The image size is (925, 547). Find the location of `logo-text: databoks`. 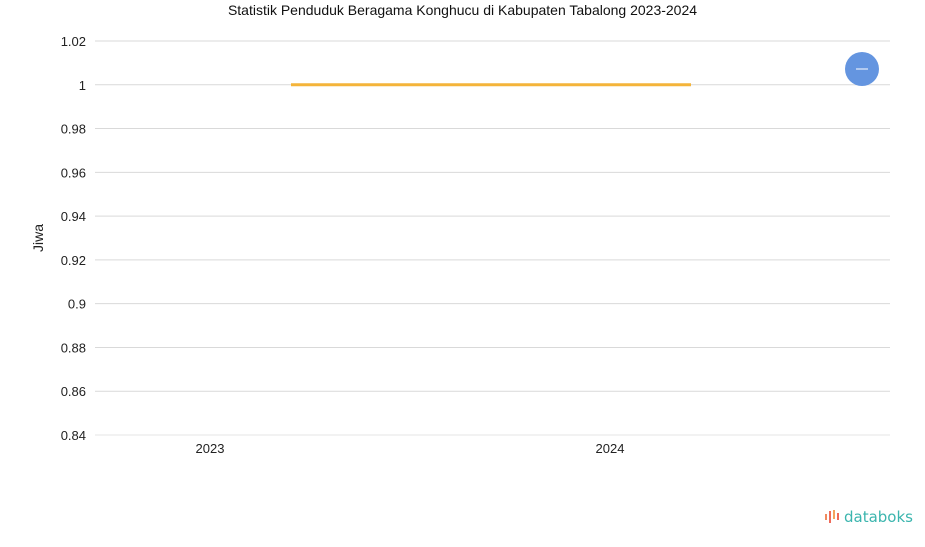

logo-text: databoks is located at coordinates (878, 517).